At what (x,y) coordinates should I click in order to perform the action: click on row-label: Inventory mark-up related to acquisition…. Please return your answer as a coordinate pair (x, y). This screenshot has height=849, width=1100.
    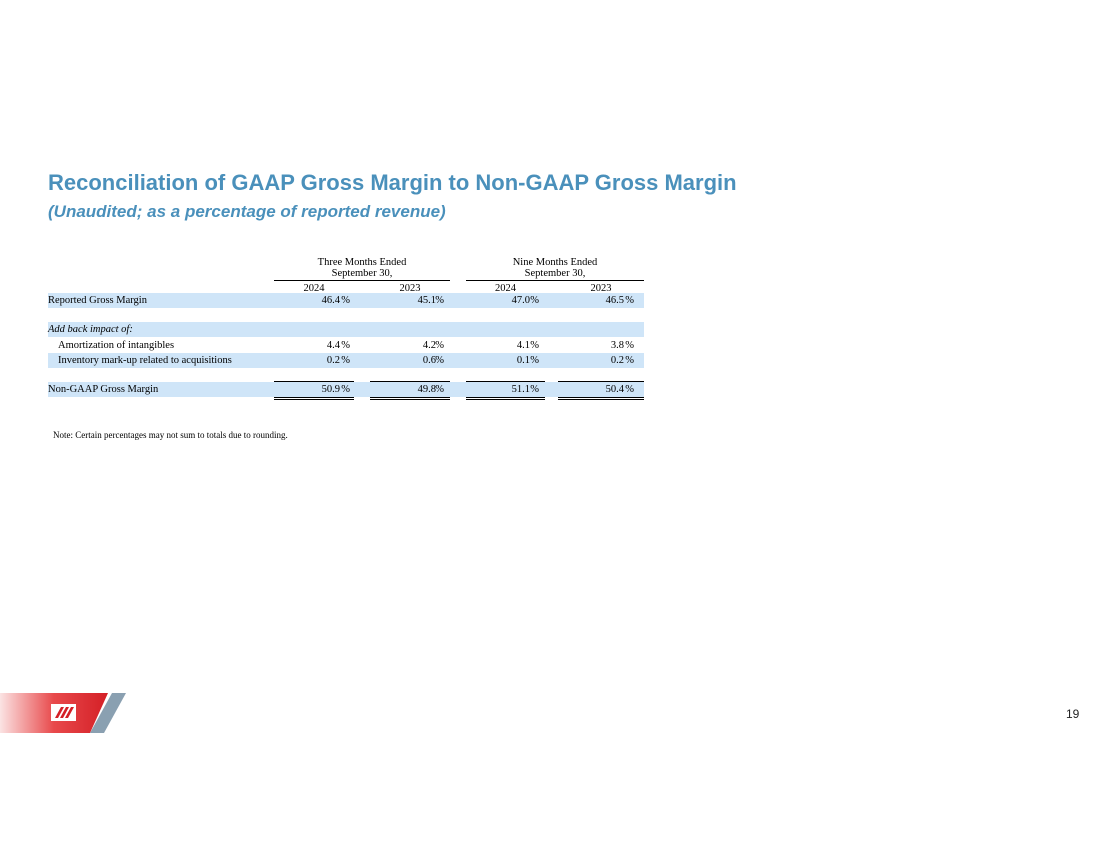
    Looking at the image, I should click on (145, 360).